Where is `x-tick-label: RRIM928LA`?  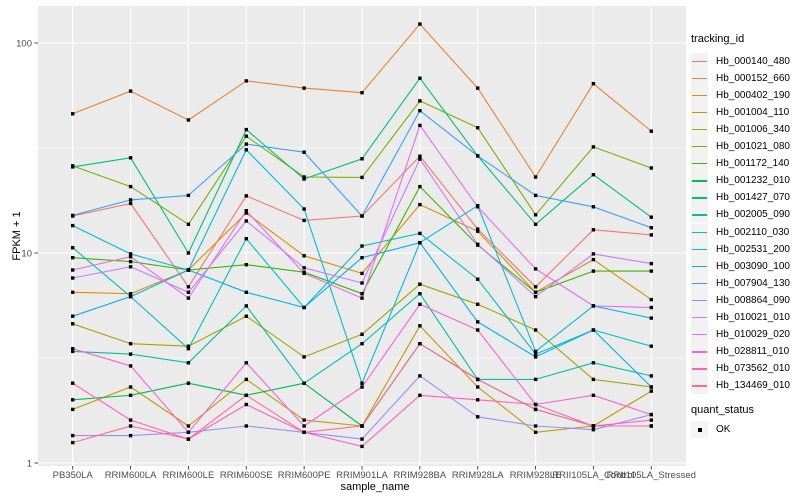
x-tick-label: RRIM928LA is located at coordinates (478, 475).